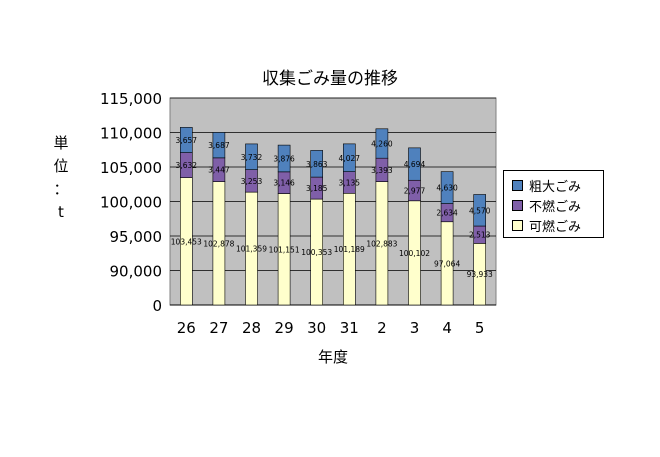 This screenshot has height=457, width=660. I want to click on data-label: 4,260, so click(382, 143).